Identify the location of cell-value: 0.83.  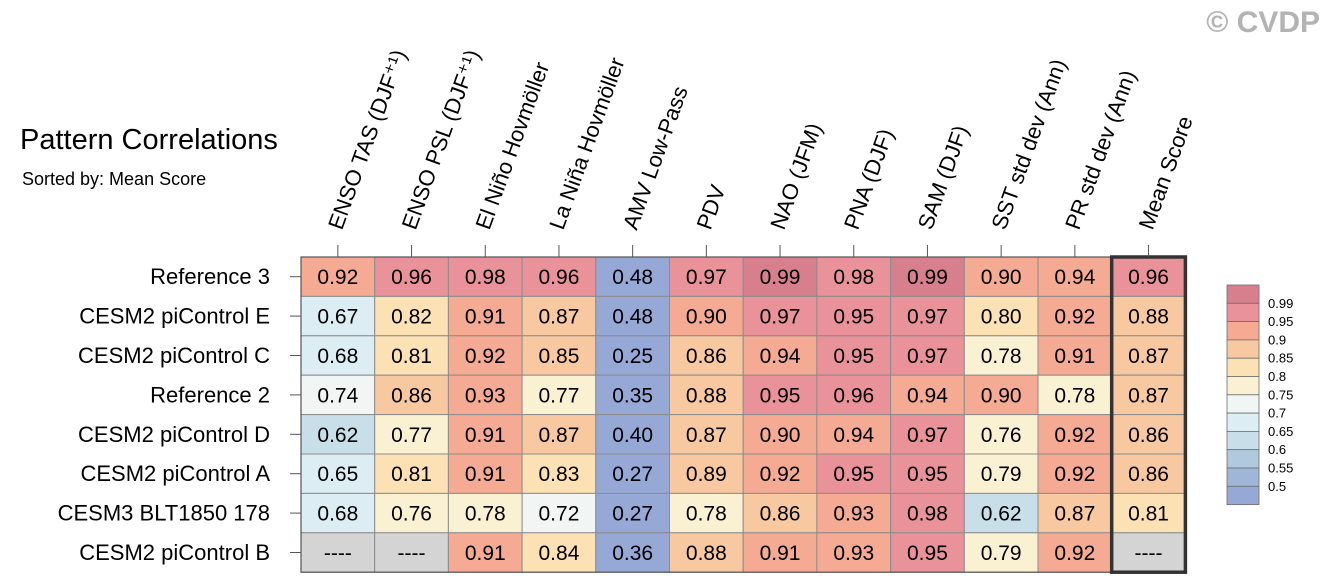
(559, 474).